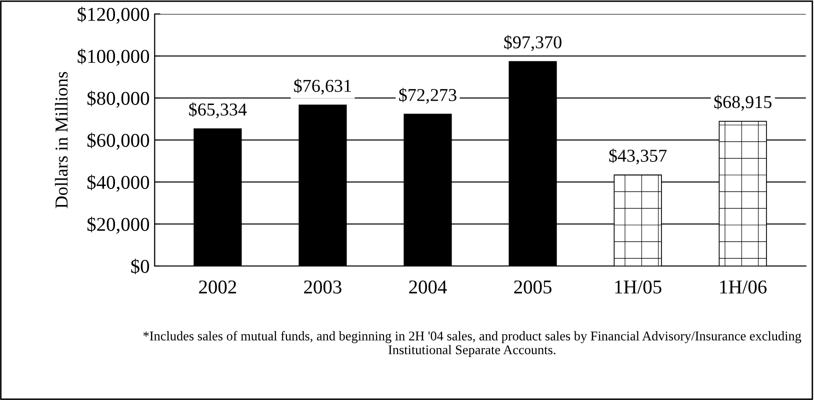  I want to click on x-tick-label: 2004, so click(428, 287).